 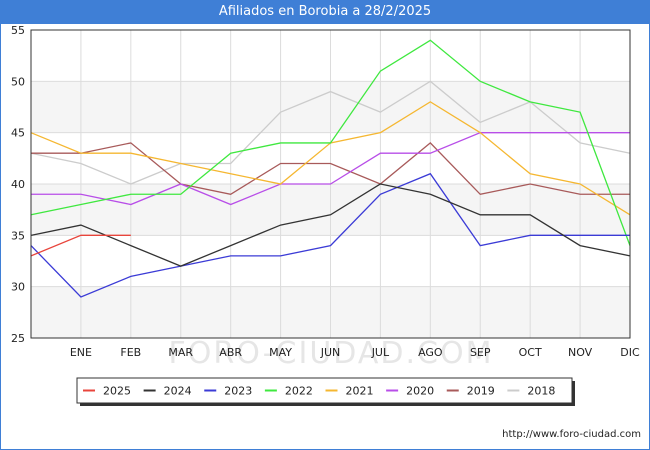 I want to click on x-tick-label: JUN, so click(x=330, y=352).